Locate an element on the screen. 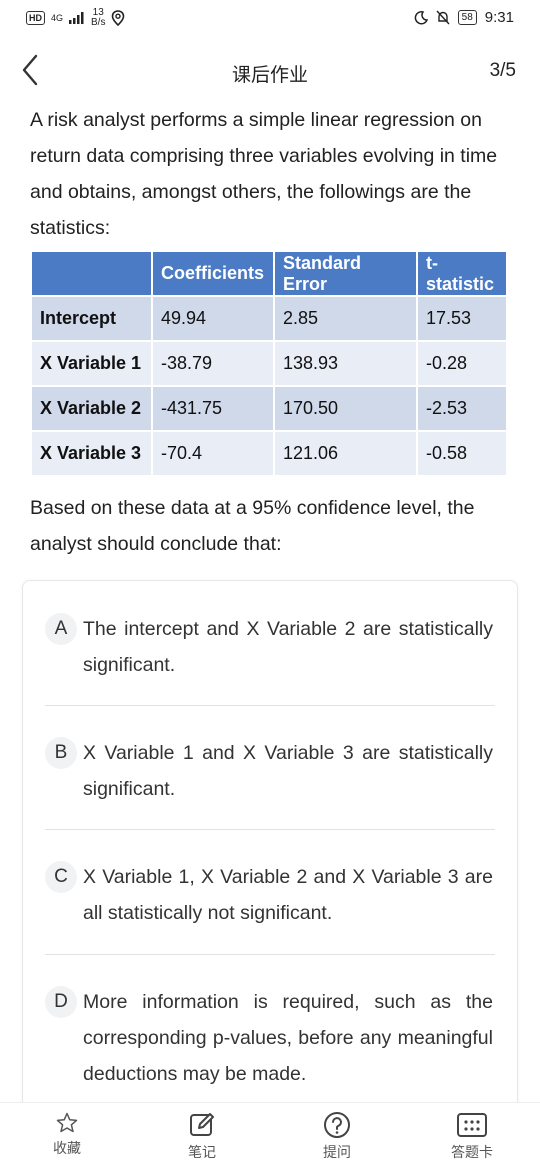 This screenshot has height=1171, width=540. table-header: Standard Error is located at coordinates (345, 273).